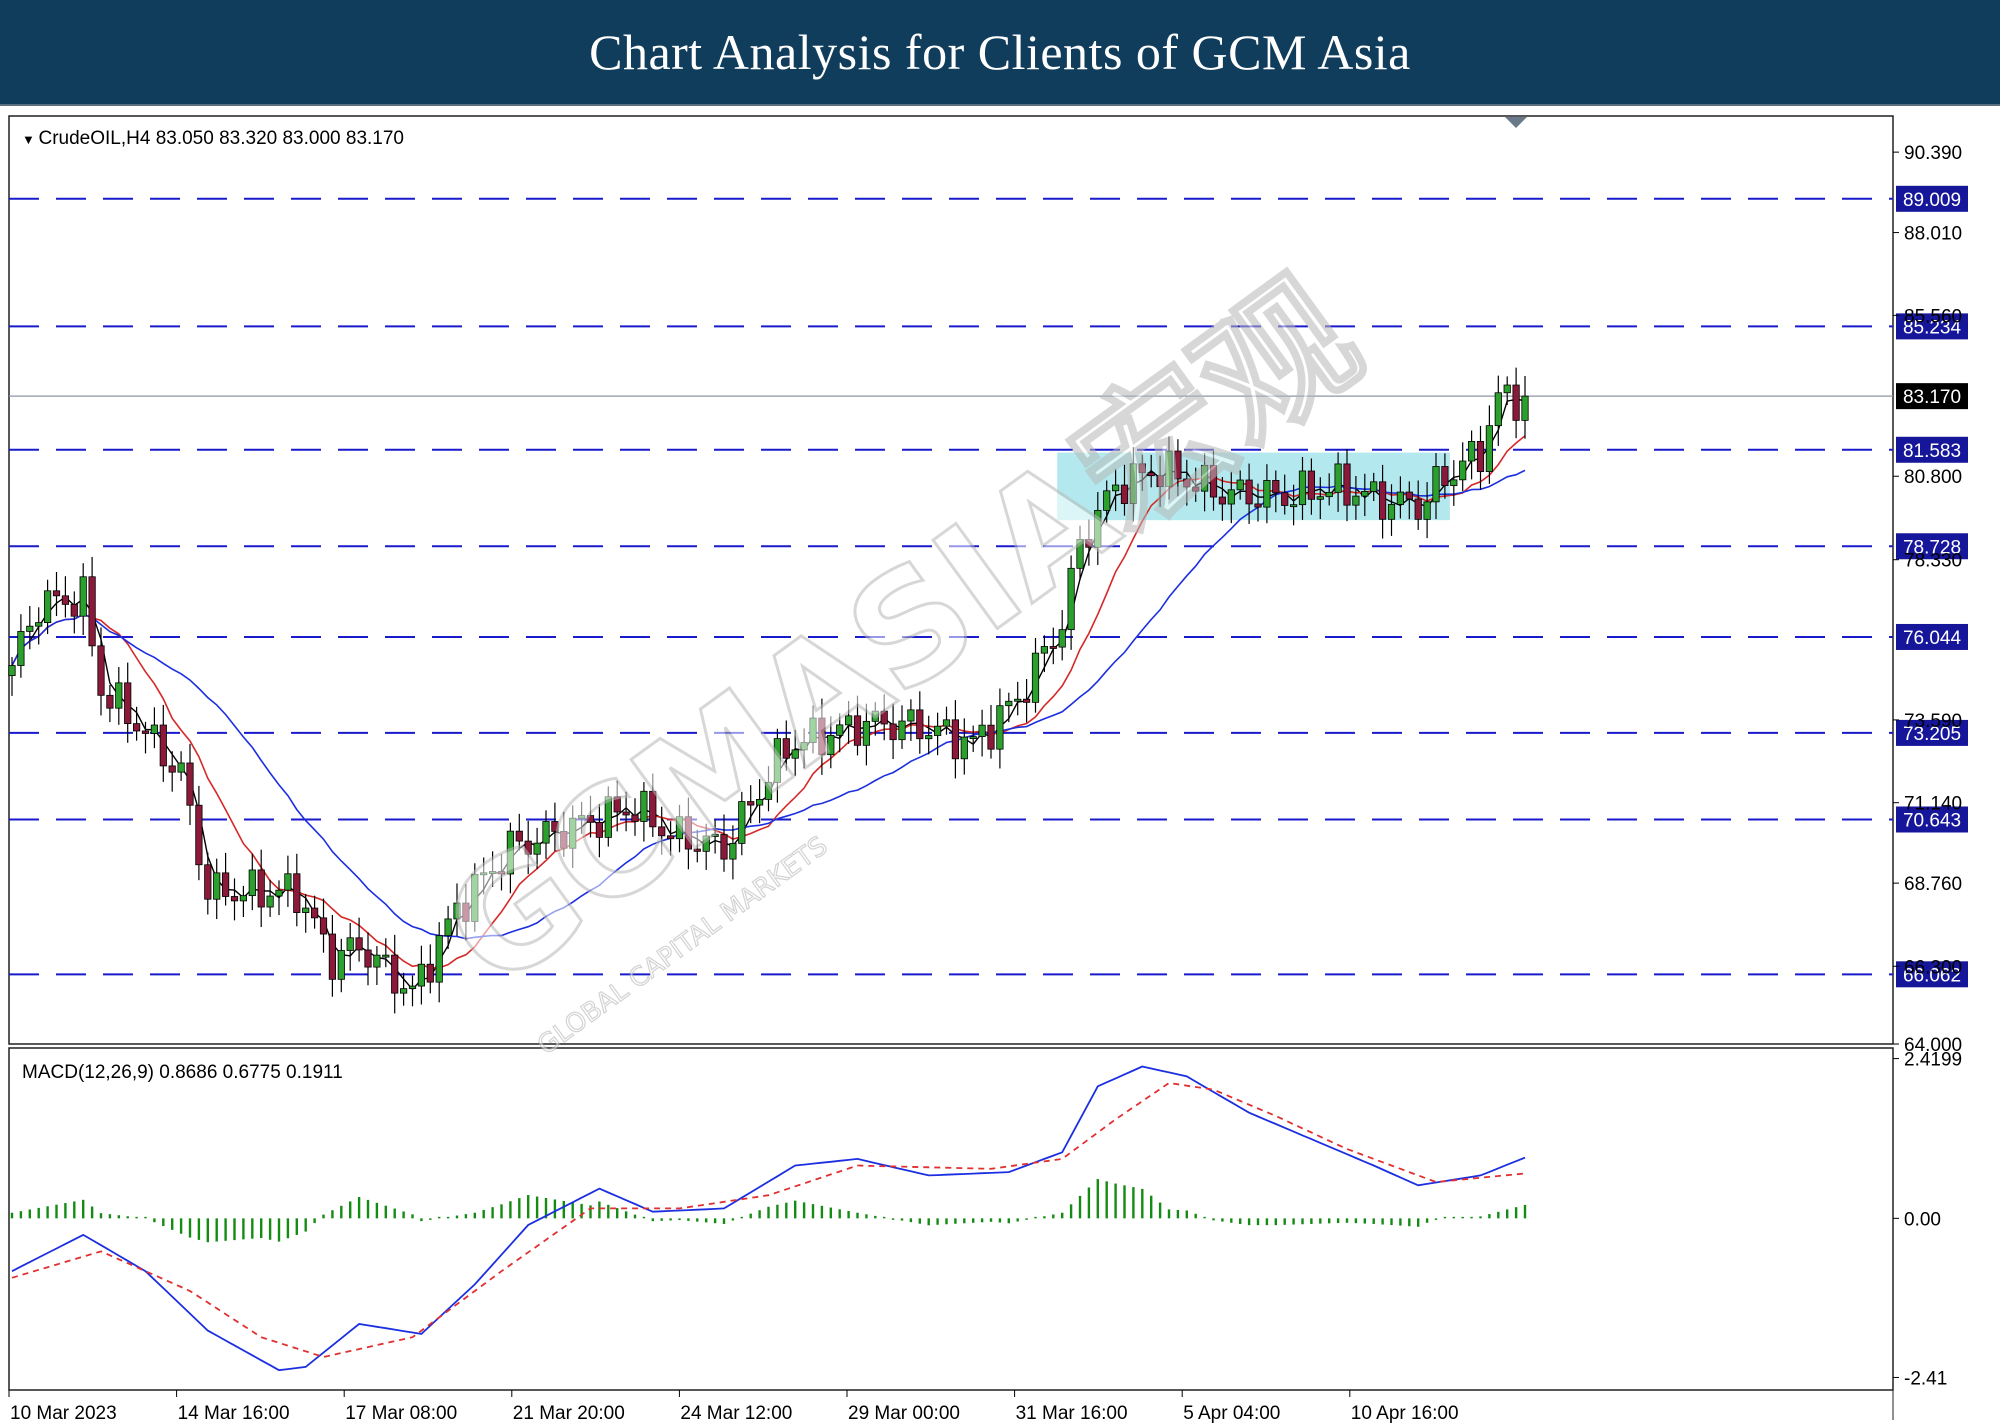 The width and height of the screenshot is (2000, 1428). I want to click on price-tick-label: 68.760, so click(1933, 884).